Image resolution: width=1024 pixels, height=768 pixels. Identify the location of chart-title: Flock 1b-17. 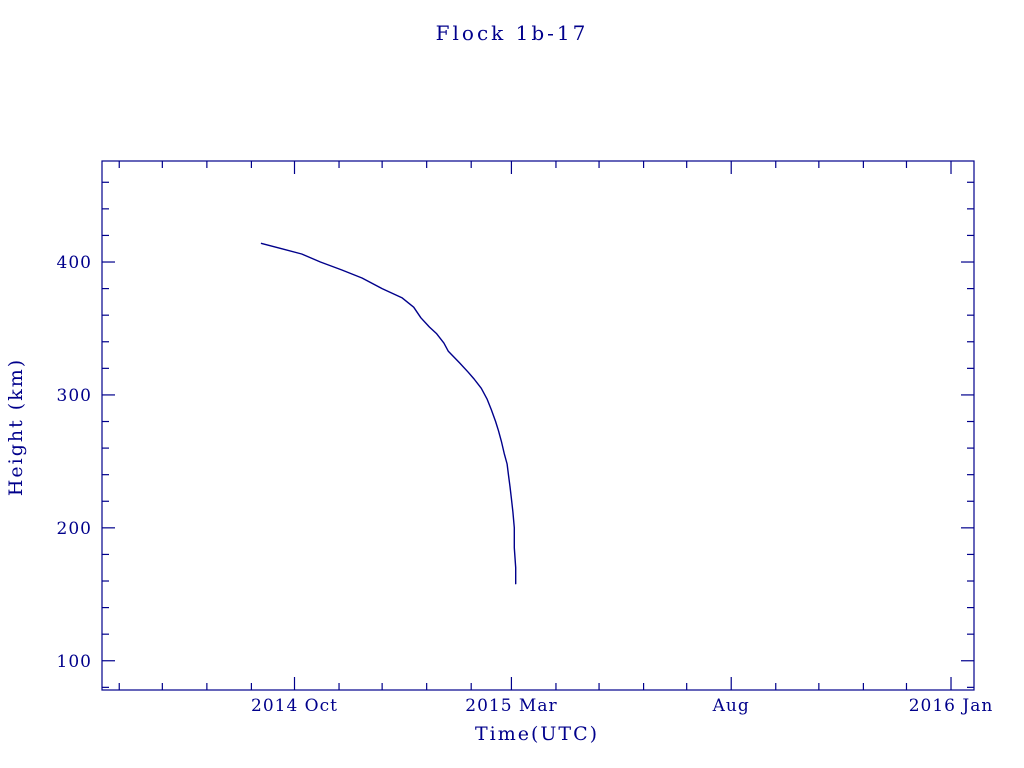
(512, 33).